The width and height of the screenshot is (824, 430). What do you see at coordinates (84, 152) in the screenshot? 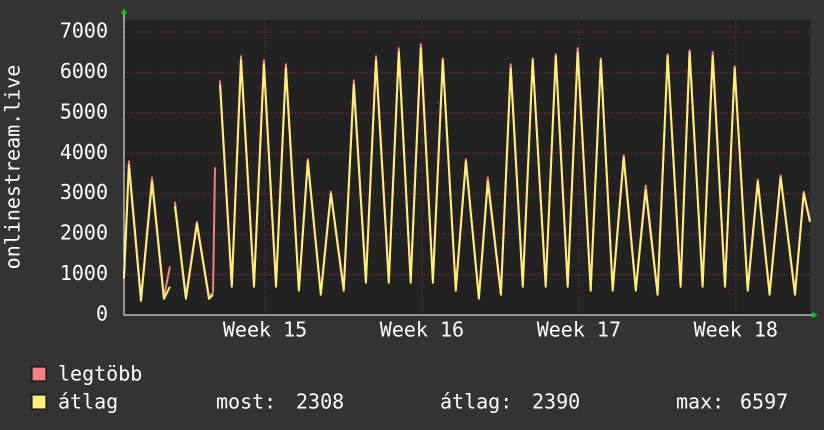
I see `y-tick-label: 4000` at bounding box center [84, 152].